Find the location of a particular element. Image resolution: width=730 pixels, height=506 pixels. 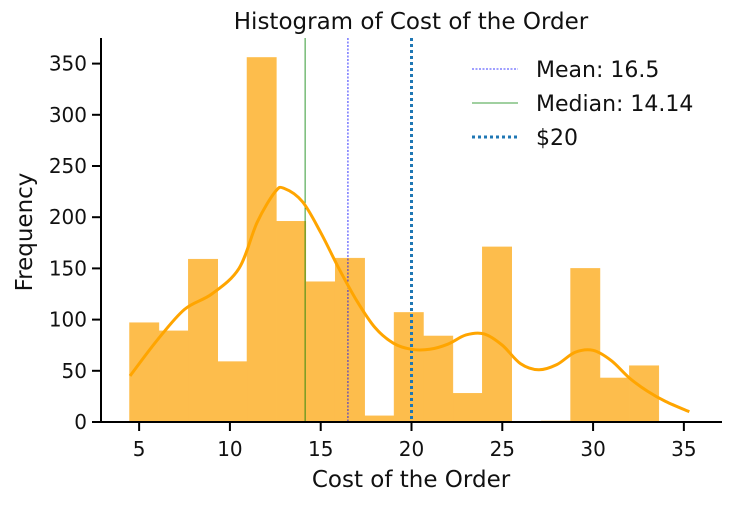

reference-lines-layer is located at coordinates (358, 230).